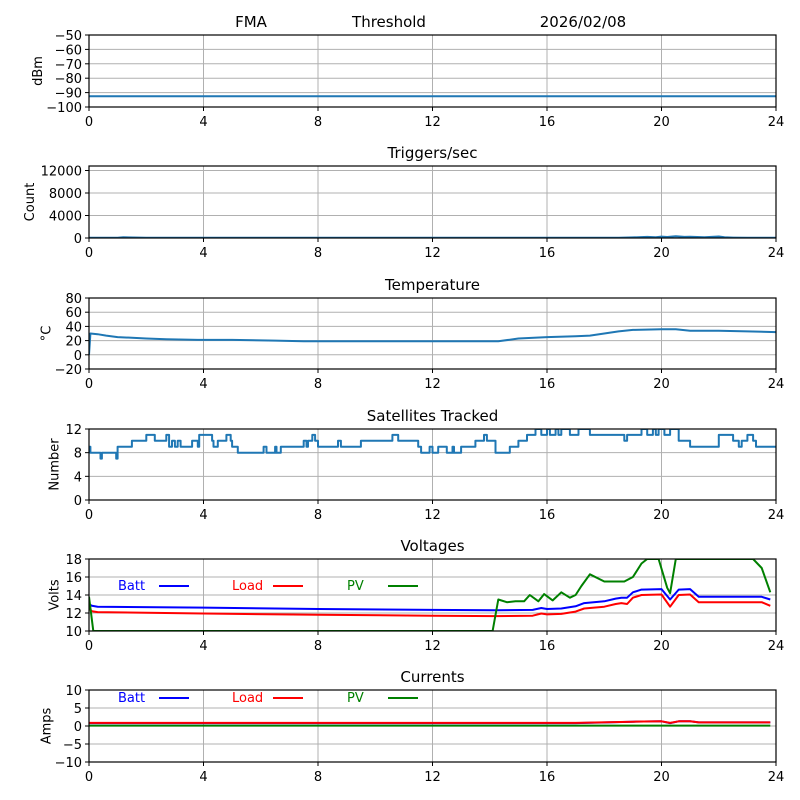 Image resolution: width=800 pixels, height=800 pixels. I want to click on series-line-satellites, so click(432, 444).